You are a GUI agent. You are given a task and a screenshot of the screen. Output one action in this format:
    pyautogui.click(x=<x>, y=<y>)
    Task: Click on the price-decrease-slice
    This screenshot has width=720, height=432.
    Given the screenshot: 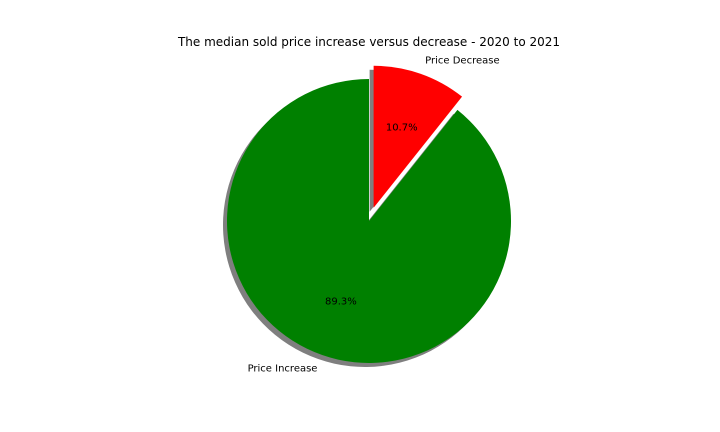 What is the action you would take?
    pyautogui.click(x=418, y=136)
    